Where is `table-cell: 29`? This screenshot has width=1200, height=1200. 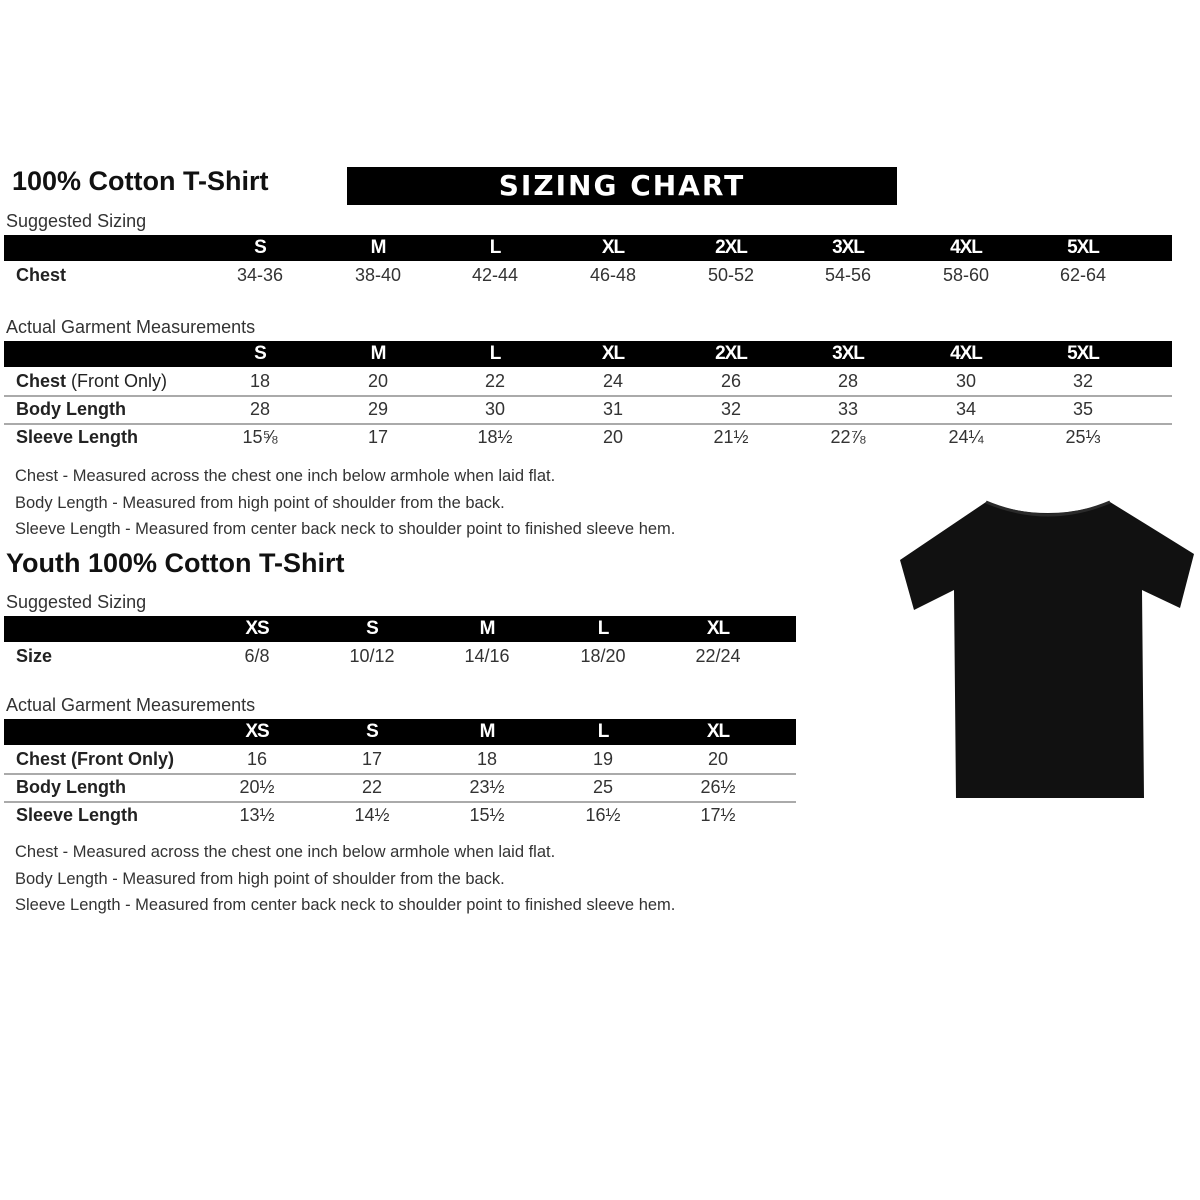 table-cell: 29 is located at coordinates (378, 409).